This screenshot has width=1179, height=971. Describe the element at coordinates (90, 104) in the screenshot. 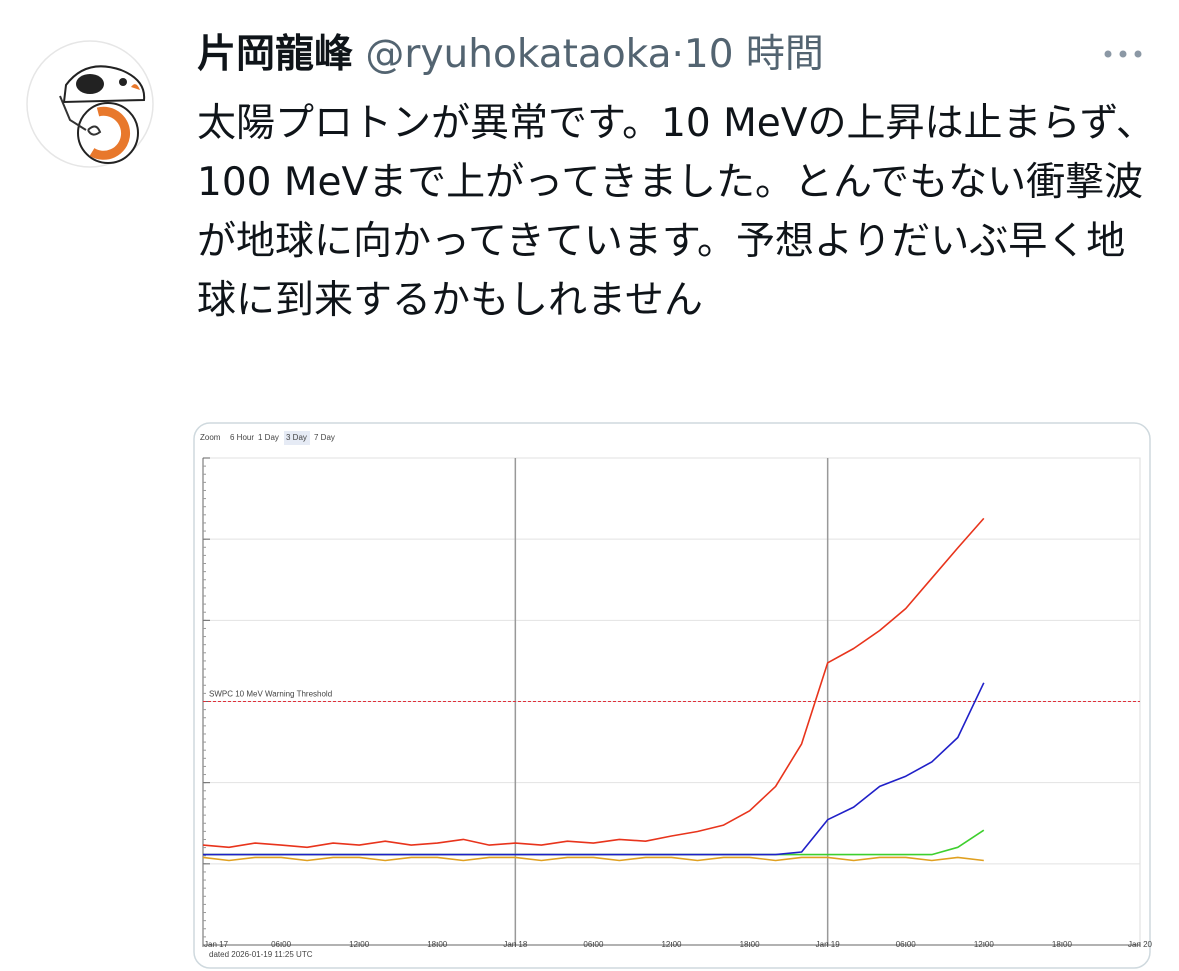

I see `avatar` at that location.